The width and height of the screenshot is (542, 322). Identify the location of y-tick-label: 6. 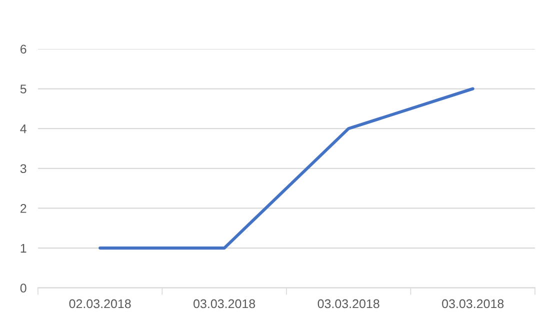
(23, 49).